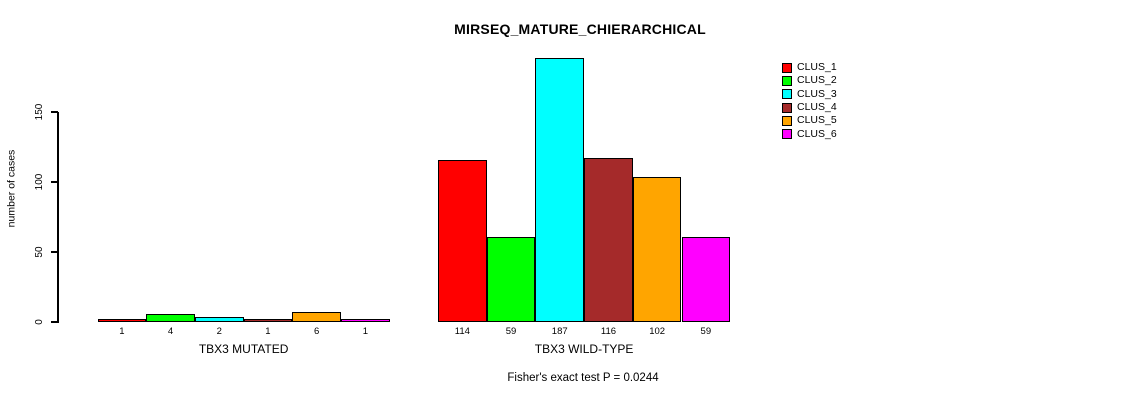 The height and width of the screenshot is (400, 1140). What do you see at coordinates (608, 239) in the screenshot?
I see `bar-clus_4-wildtype` at bounding box center [608, 239].